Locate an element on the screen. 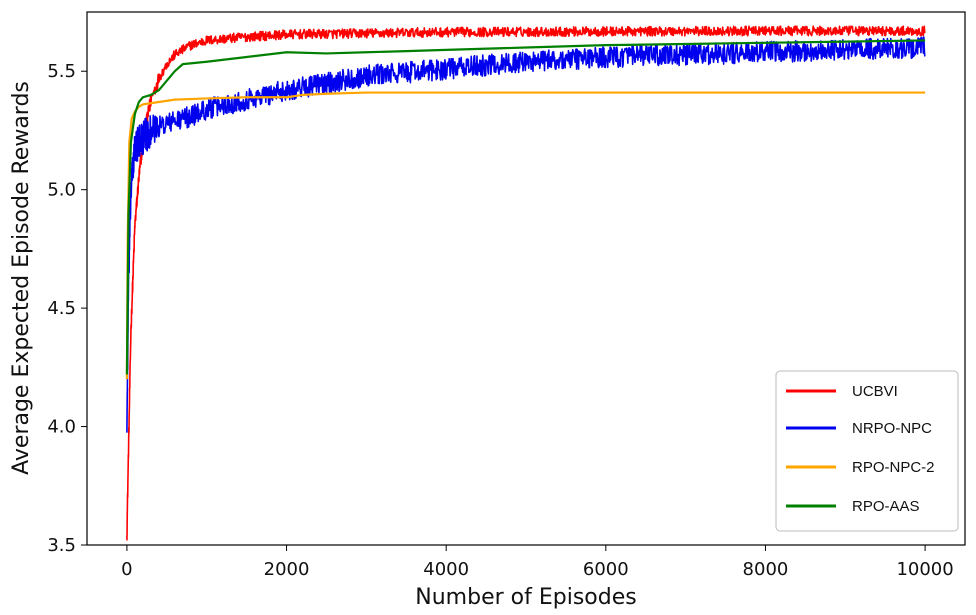  y-tick-label: 3.5 is located at coordinates (61, 545).